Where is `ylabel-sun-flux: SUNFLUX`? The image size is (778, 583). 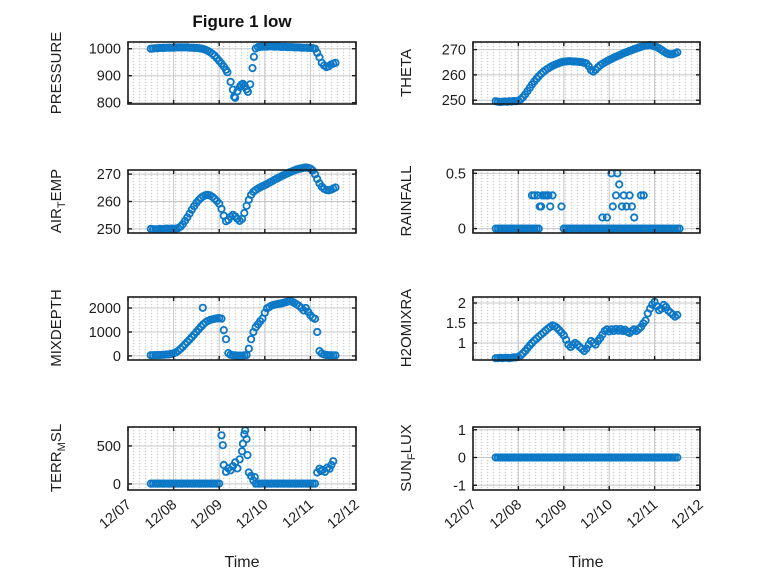 ylabel-sun-flux: SUNFLUX is located at coordinates (408, 458).